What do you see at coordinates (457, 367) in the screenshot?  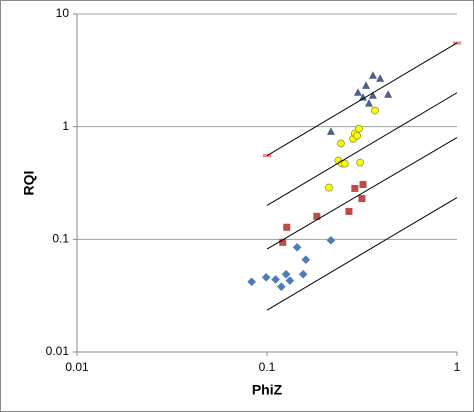 I see `x-tick-label: 1` at bounding box center [457, 367].